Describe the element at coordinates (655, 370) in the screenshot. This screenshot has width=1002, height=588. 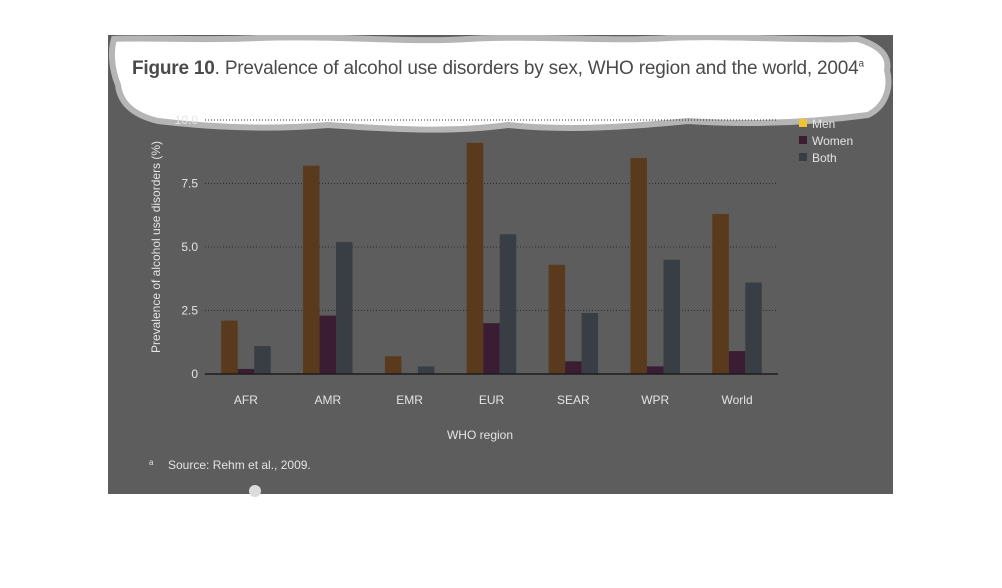
I see `bar-women-wpr` at that location.